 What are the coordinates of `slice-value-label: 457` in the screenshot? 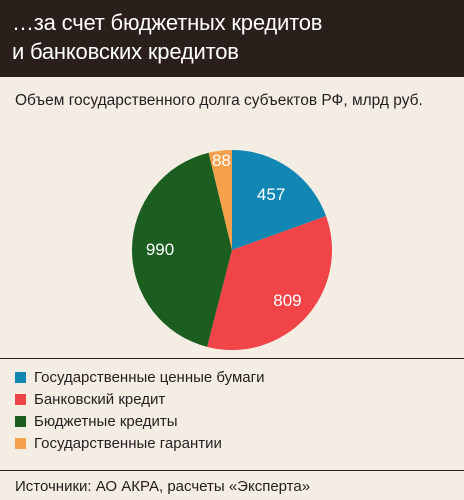 It's located at (271, 194).